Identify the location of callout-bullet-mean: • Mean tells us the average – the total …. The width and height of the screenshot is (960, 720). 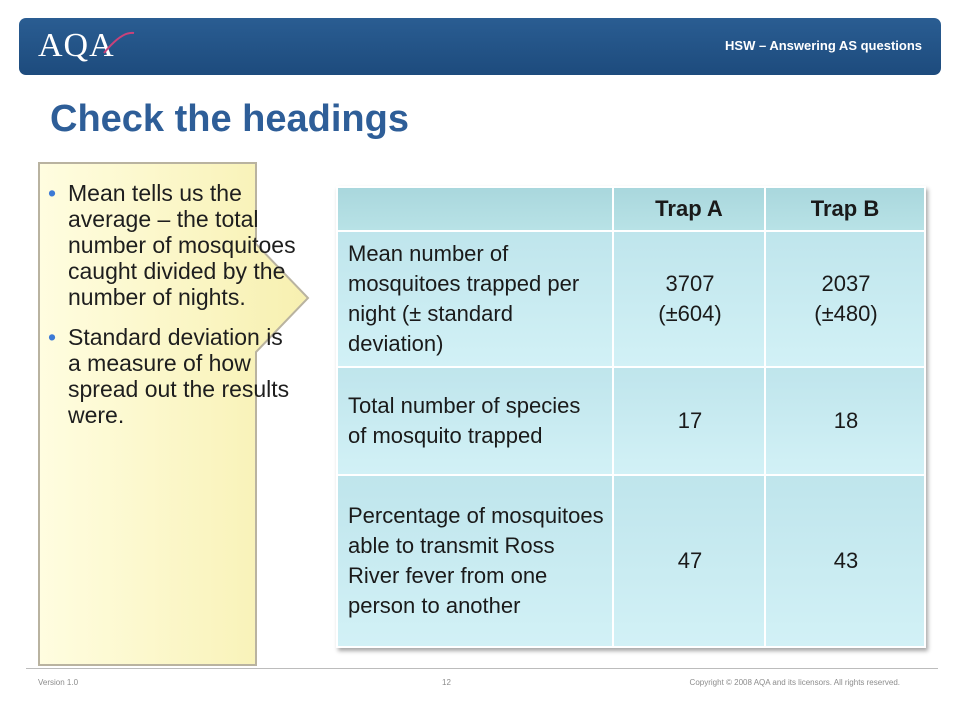
(172, 245).